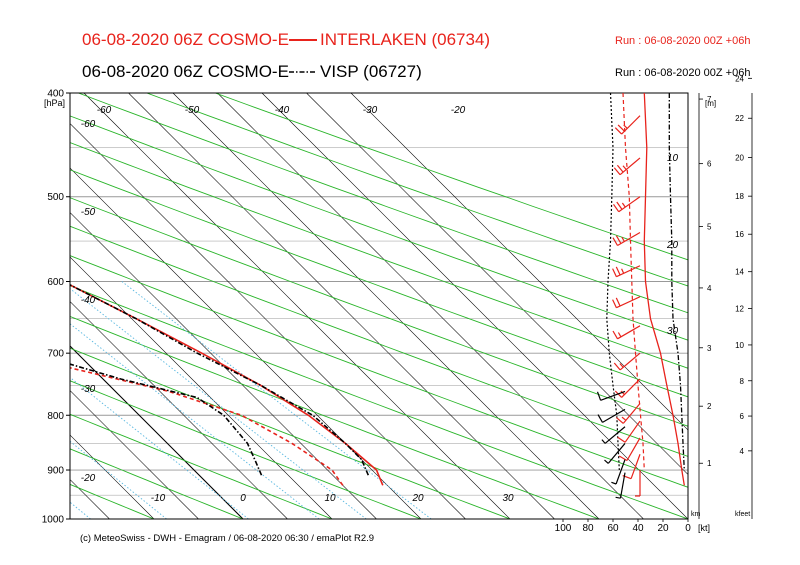 The height and width of the screenshot is (565, 800). What do you see at coordinates (742, 451) in the screenshot?
I see `kfeet-tick-label: 4` at bounding box center [742, 451].